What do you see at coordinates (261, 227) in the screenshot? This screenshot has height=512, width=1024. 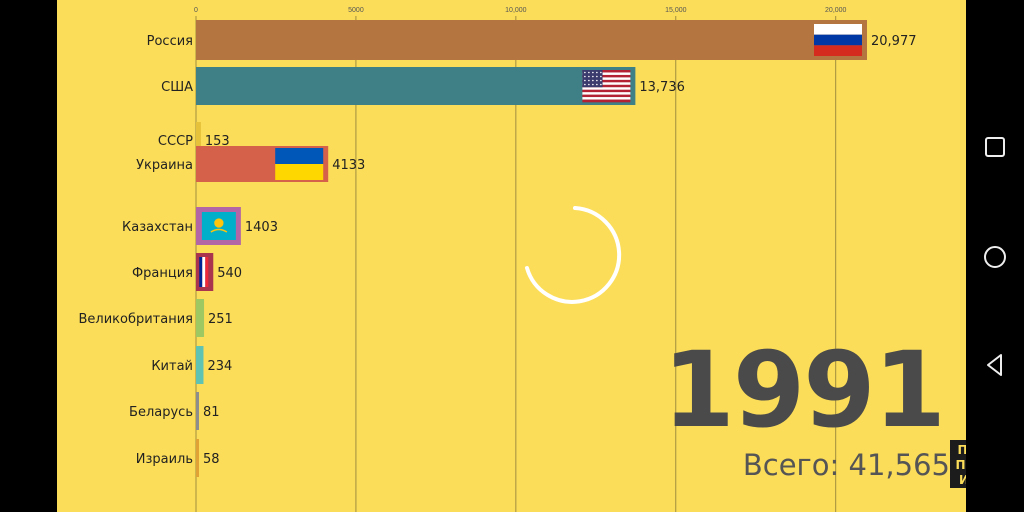 I see `value-label: 1403` at bounding box center [261, 227].